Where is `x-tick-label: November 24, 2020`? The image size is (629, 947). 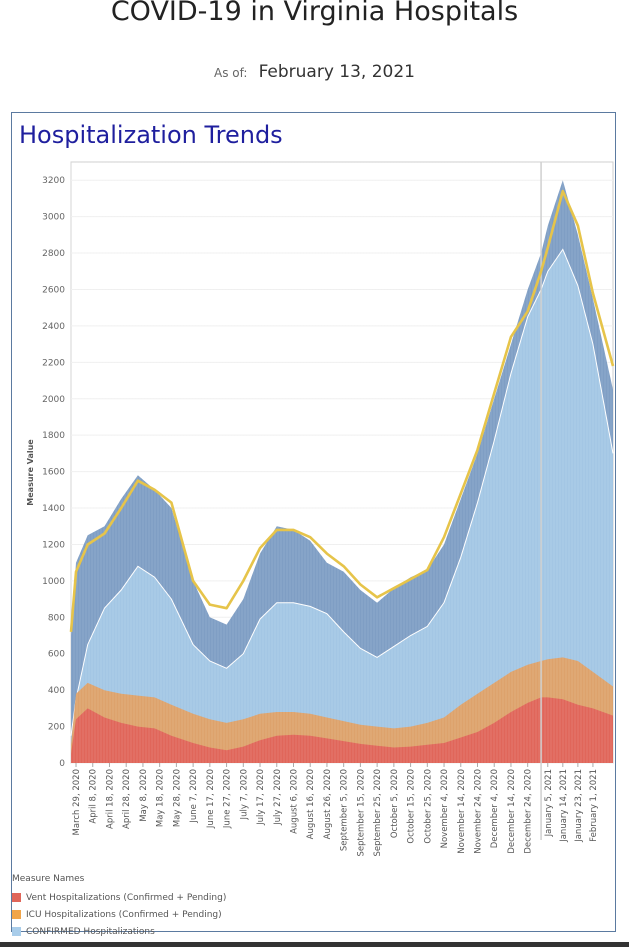
x-tick-label: November 24, 2020 is located at coordinates (479, 811).